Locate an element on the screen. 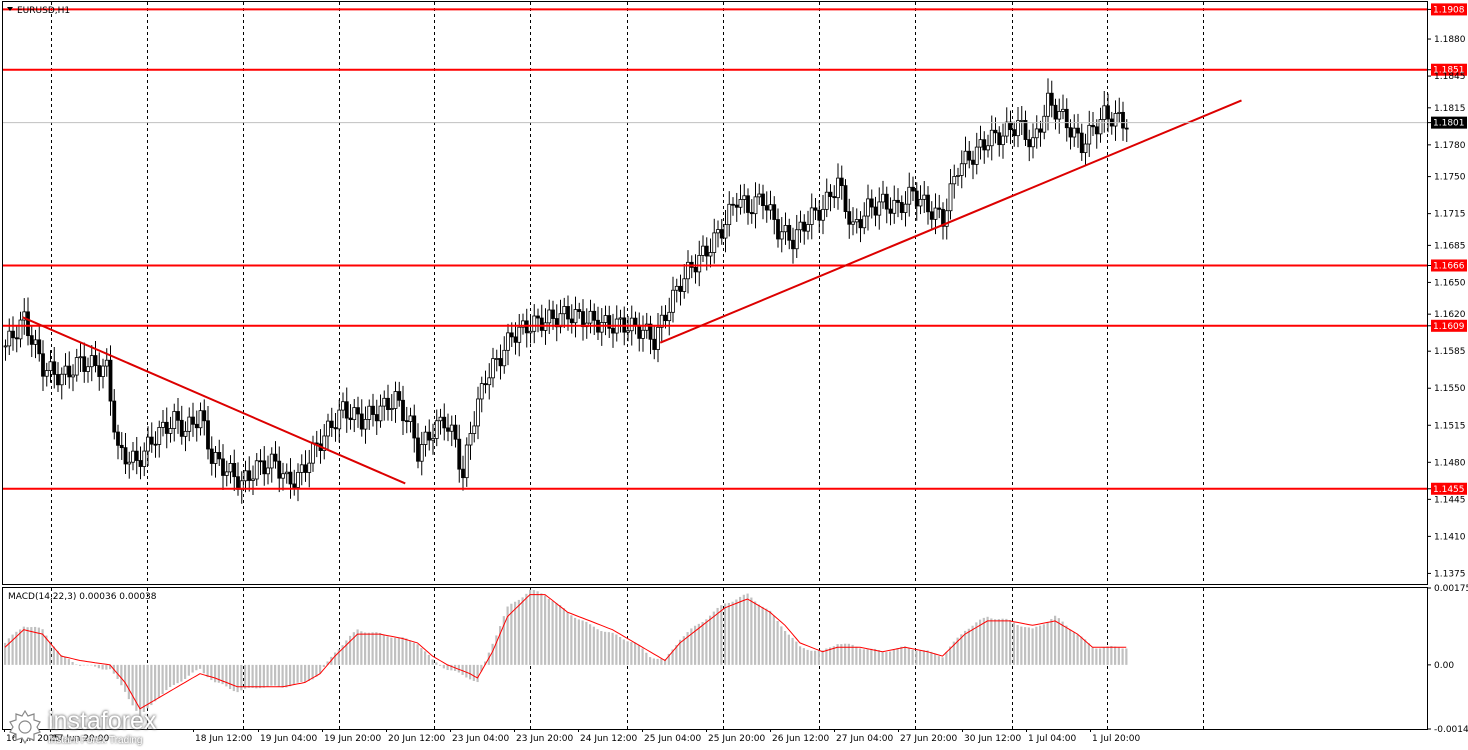 Image resolution: width=1468 pixels, height=750 pixels. price-tick-label: 1.1375 is located at coordinates (1450, 574).